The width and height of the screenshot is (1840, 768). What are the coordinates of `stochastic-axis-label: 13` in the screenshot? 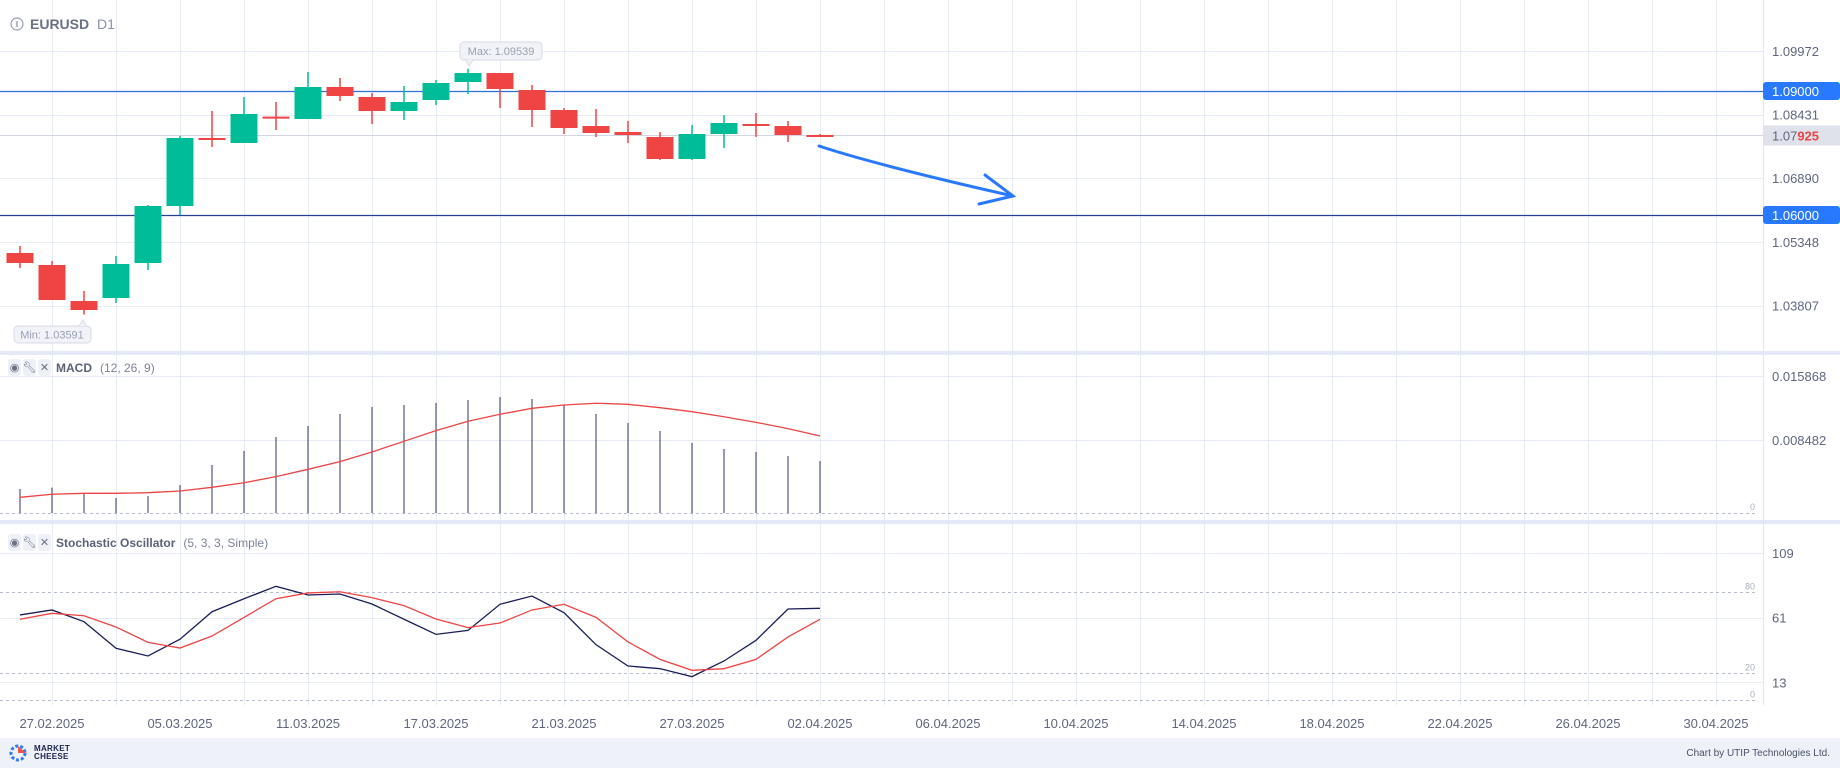 It's located at (1779, 682).